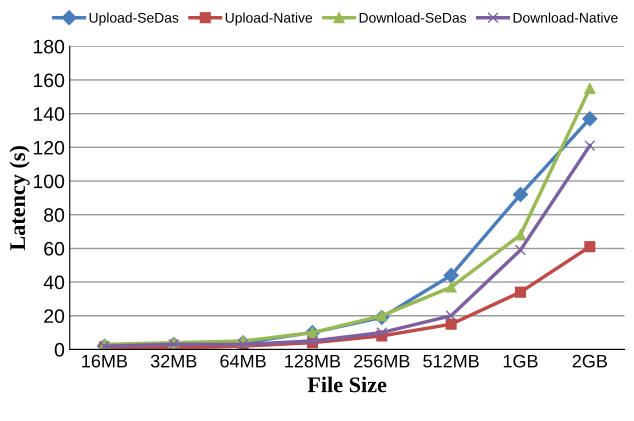 This screenshot has width=634, height=421. What do you see at coordinates (49, 147) in the screenshot?
I see `y-tick-label: 120` at bounding box center [49, 147].